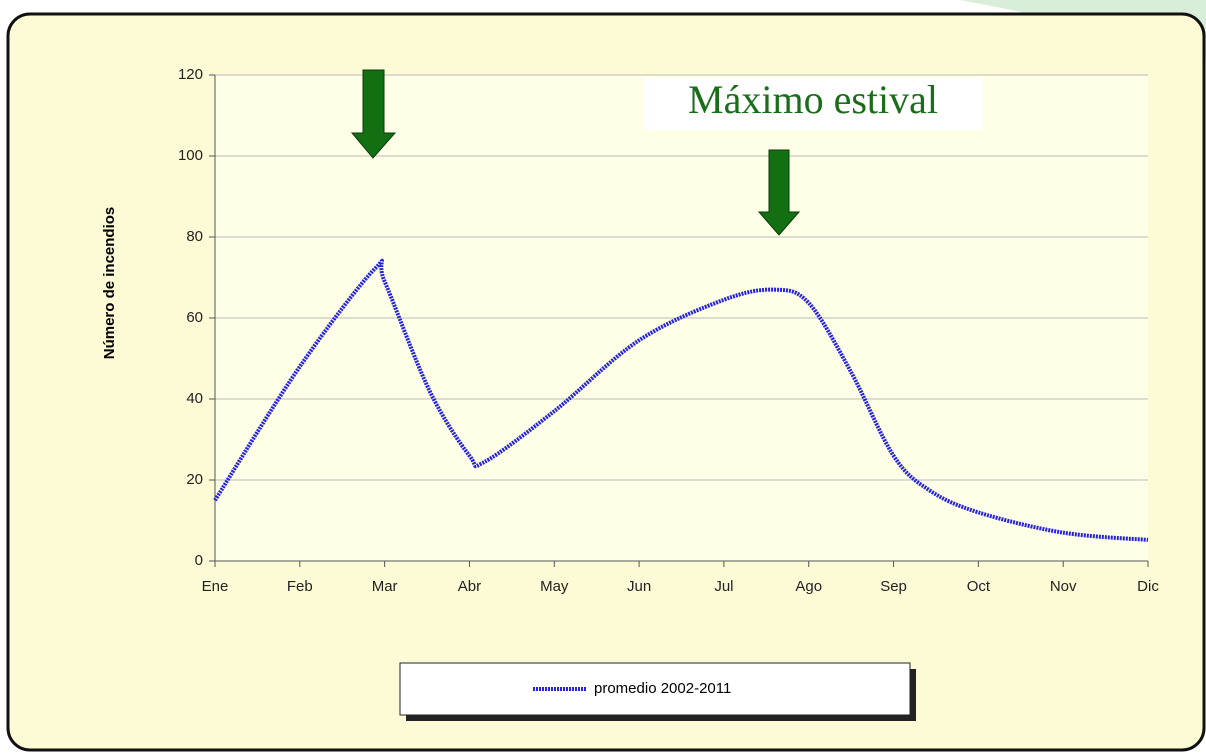 The image size is (1206, 754). Describe the element at coordinates (1063, 586) in the screenshot. I see `x-tick-label: Nov` at that location.